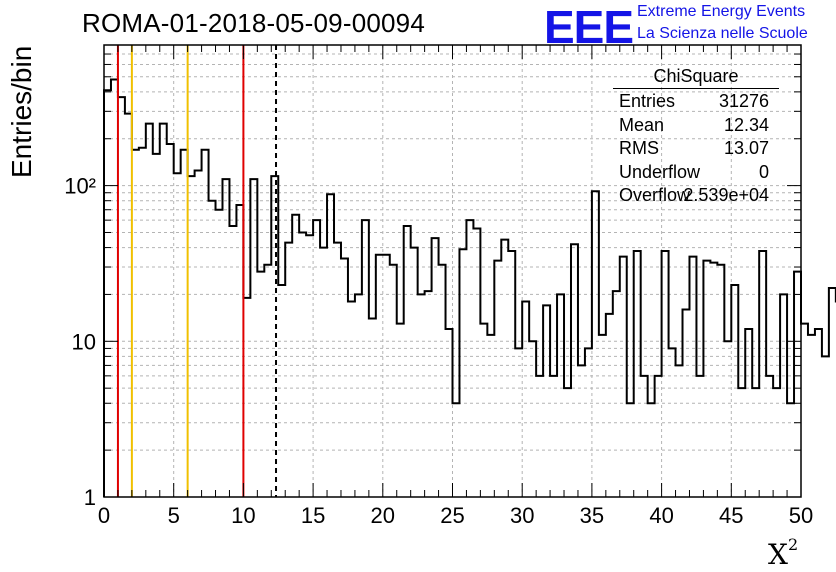 The width and height of the screenshot is (836, 572). Describe the element at coordinates (84, 341) in the screenshot. I see `y-tick-label: 10` at that location.